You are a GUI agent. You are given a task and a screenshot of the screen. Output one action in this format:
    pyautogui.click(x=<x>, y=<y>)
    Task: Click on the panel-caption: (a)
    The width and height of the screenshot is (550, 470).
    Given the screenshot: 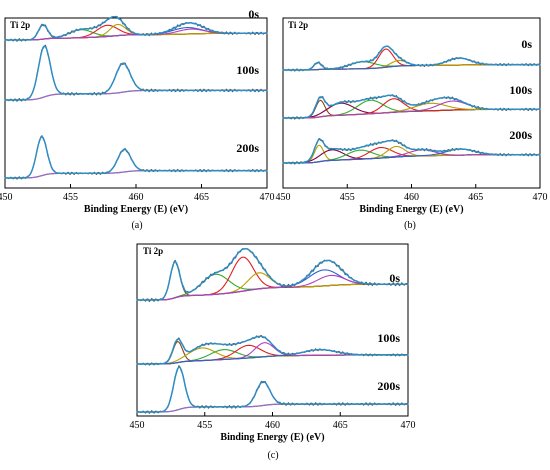 What is the action you would take?
    pyautogui.click(x=136, y=225)
    